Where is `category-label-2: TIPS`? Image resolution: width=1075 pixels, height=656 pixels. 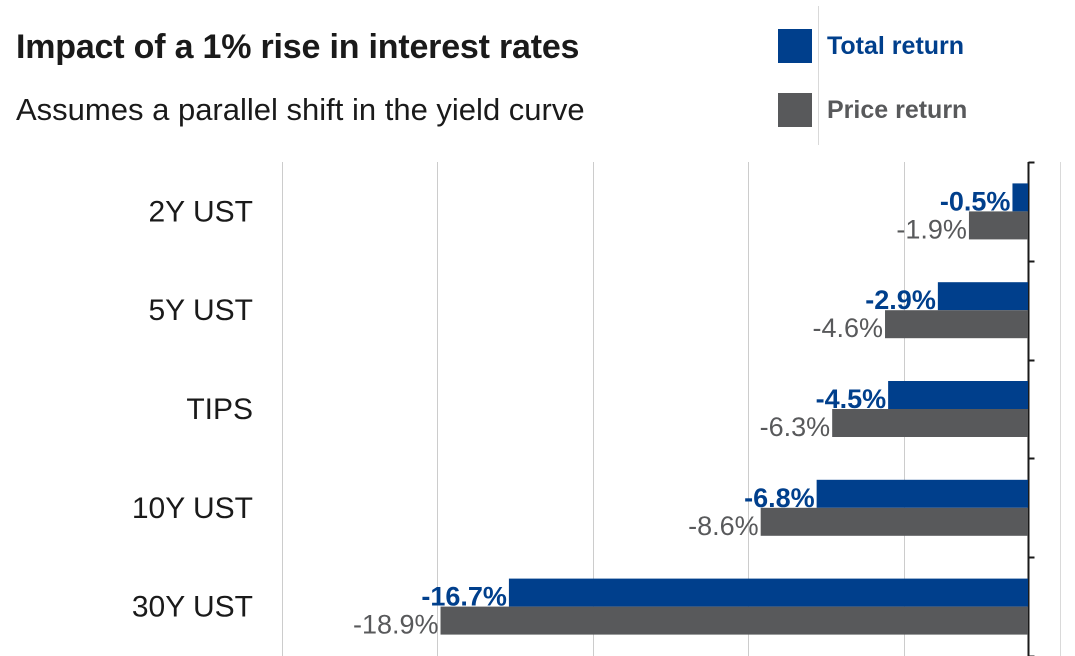 category-label-2: TIPS is located at coordinates (219, 409).